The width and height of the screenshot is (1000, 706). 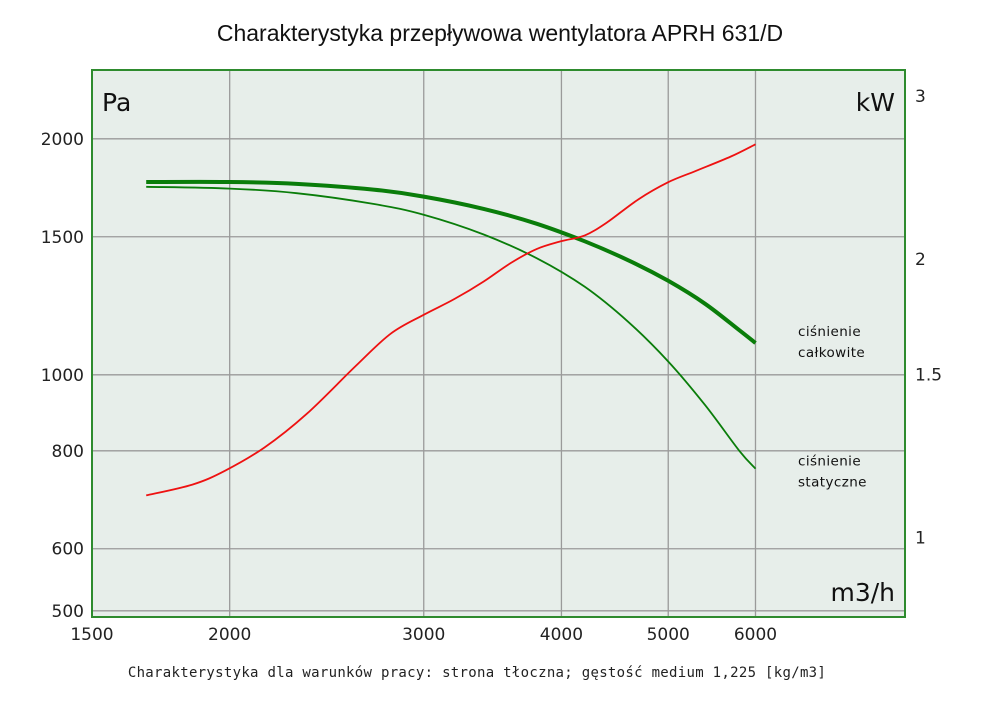 I want to click on x-axis-unit-label: m3/h, so click(x=862, y=592).